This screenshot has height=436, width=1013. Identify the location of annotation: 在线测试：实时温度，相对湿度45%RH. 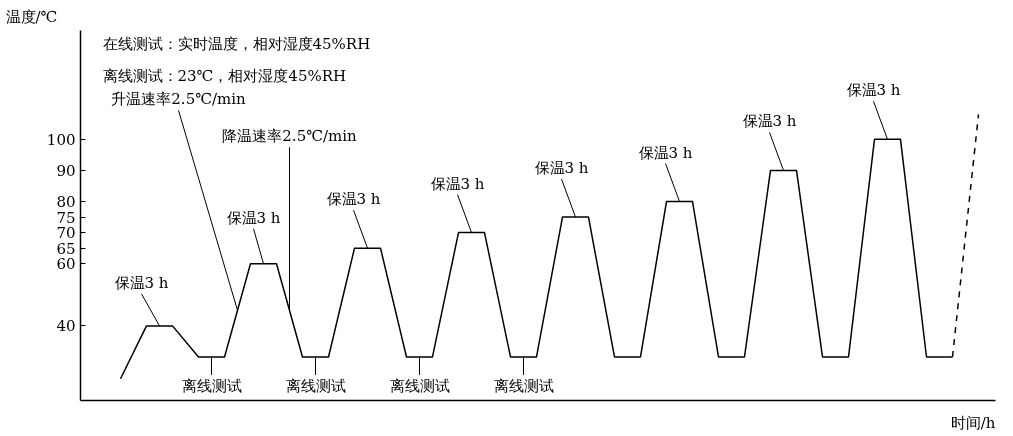
(236, 43).